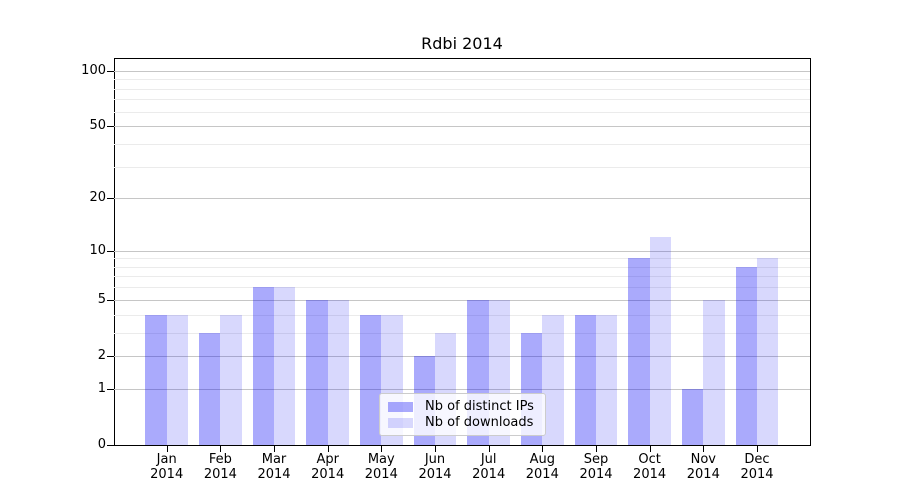  I want to click on y-tick-label: 5, so click(101, 299).